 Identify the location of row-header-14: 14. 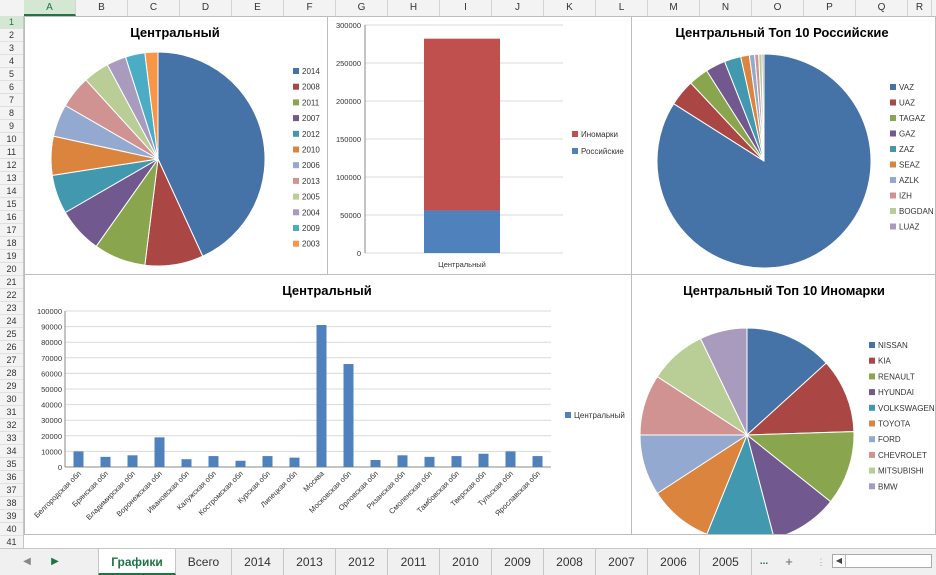
(11, 191).